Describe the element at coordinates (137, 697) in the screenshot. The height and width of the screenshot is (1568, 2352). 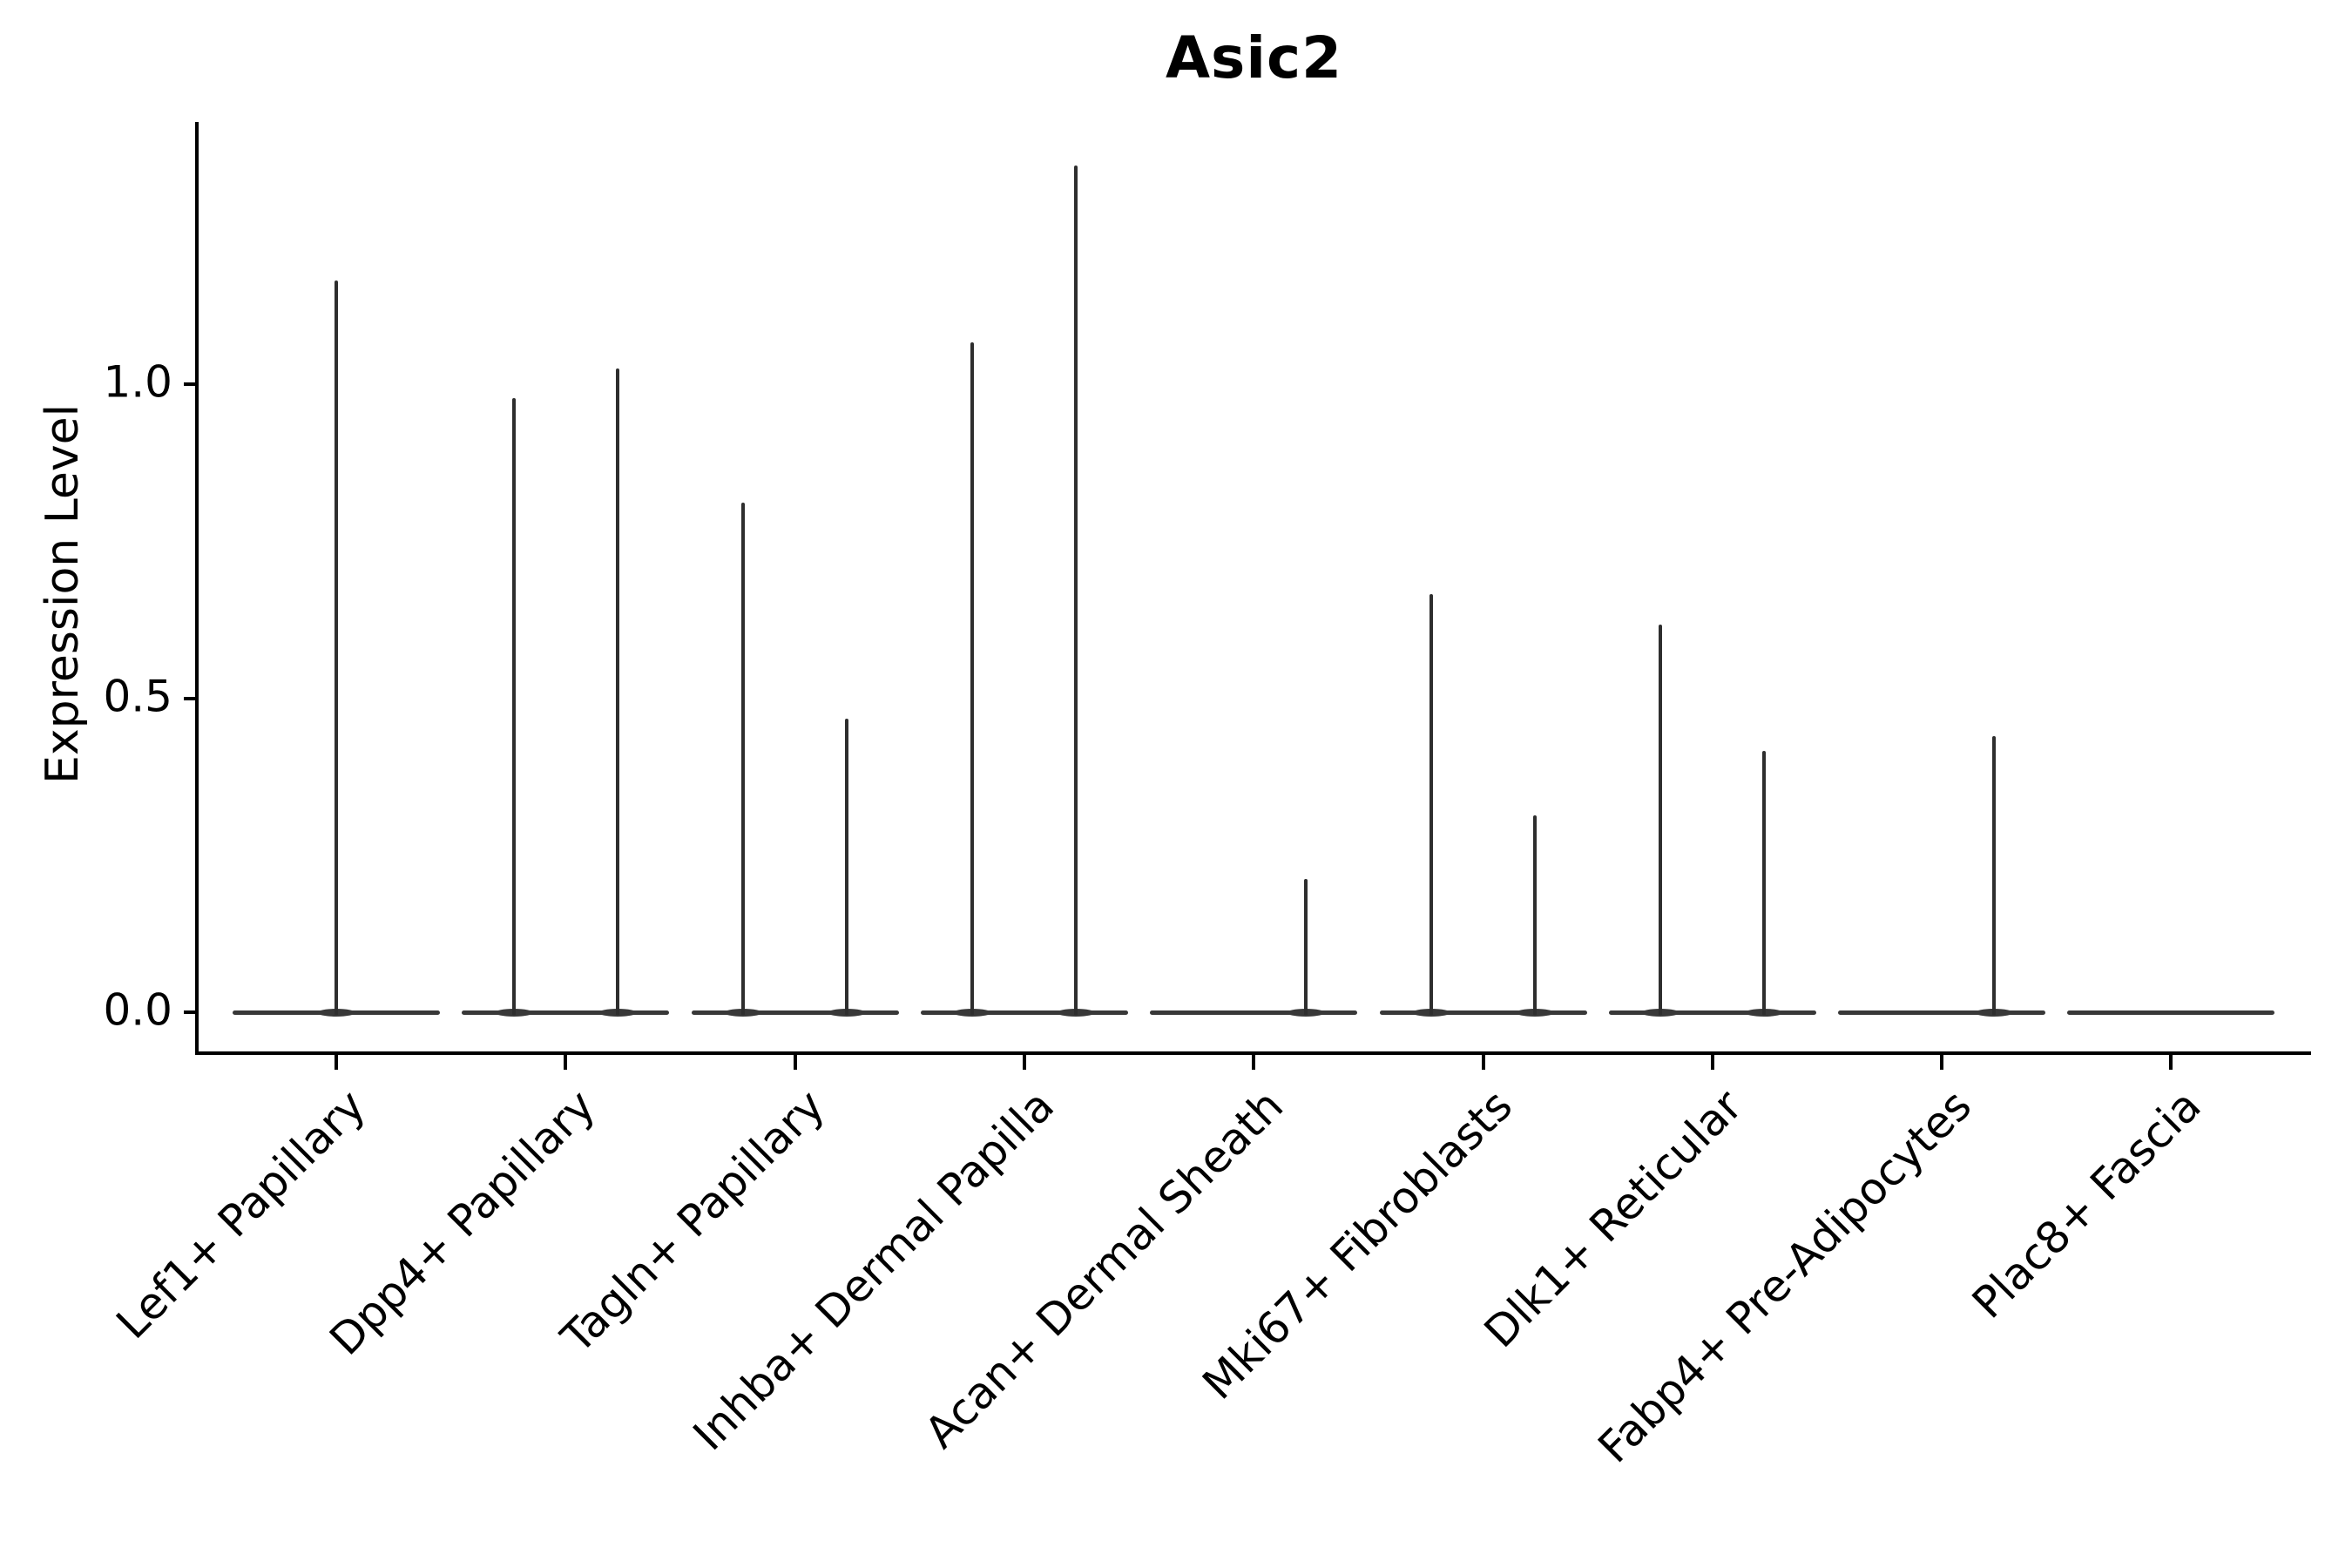
I see `y-tick-label: 0.5` at that location.